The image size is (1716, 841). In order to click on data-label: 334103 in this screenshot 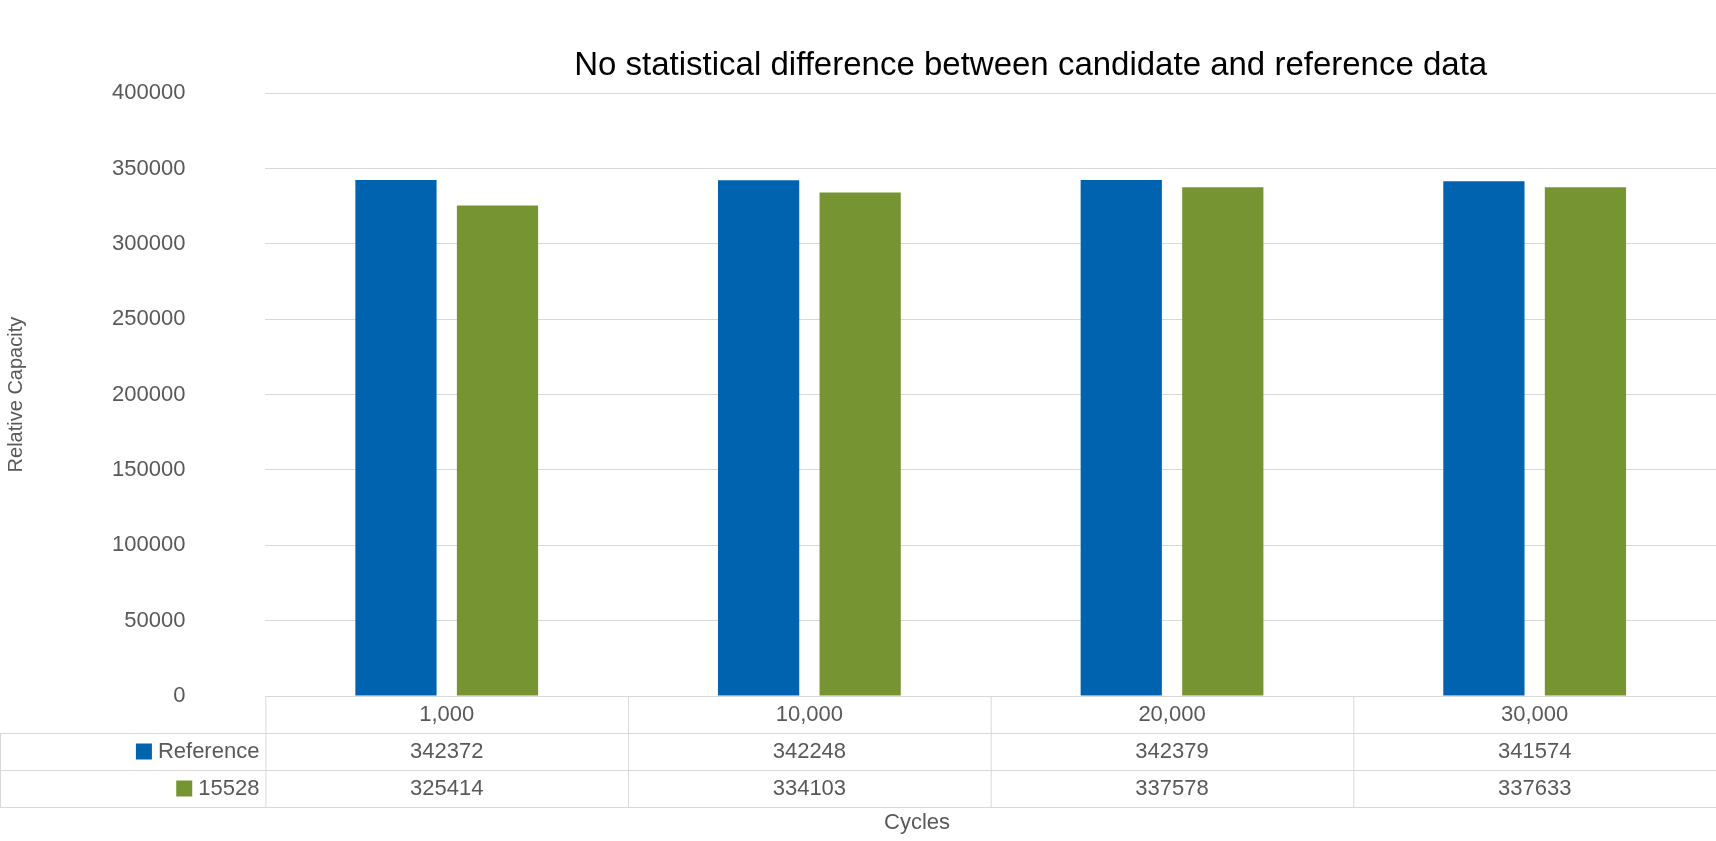, I will do `click(809, 787)`.